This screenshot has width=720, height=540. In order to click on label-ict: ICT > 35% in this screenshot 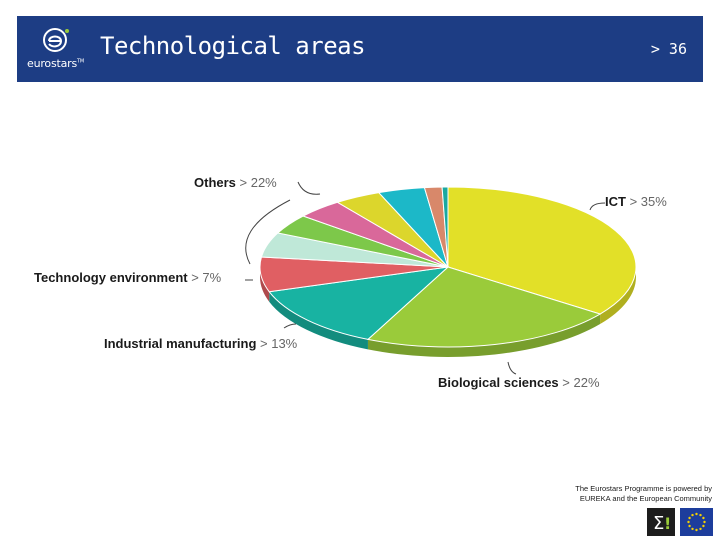, I will do `click(636, 201)`.